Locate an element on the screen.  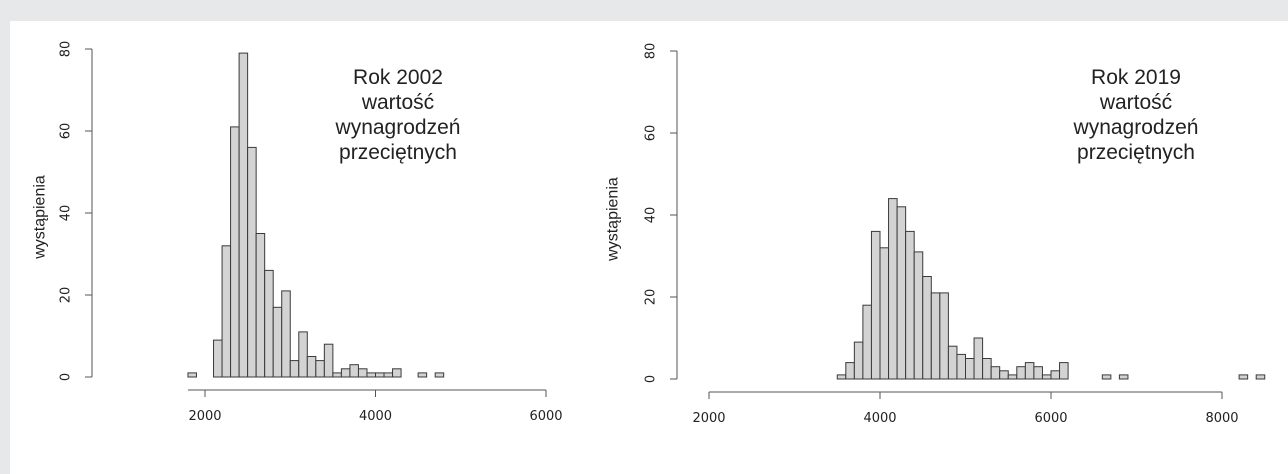
chart-title-line: Rok 2002 is located at coordinates (398, 77).